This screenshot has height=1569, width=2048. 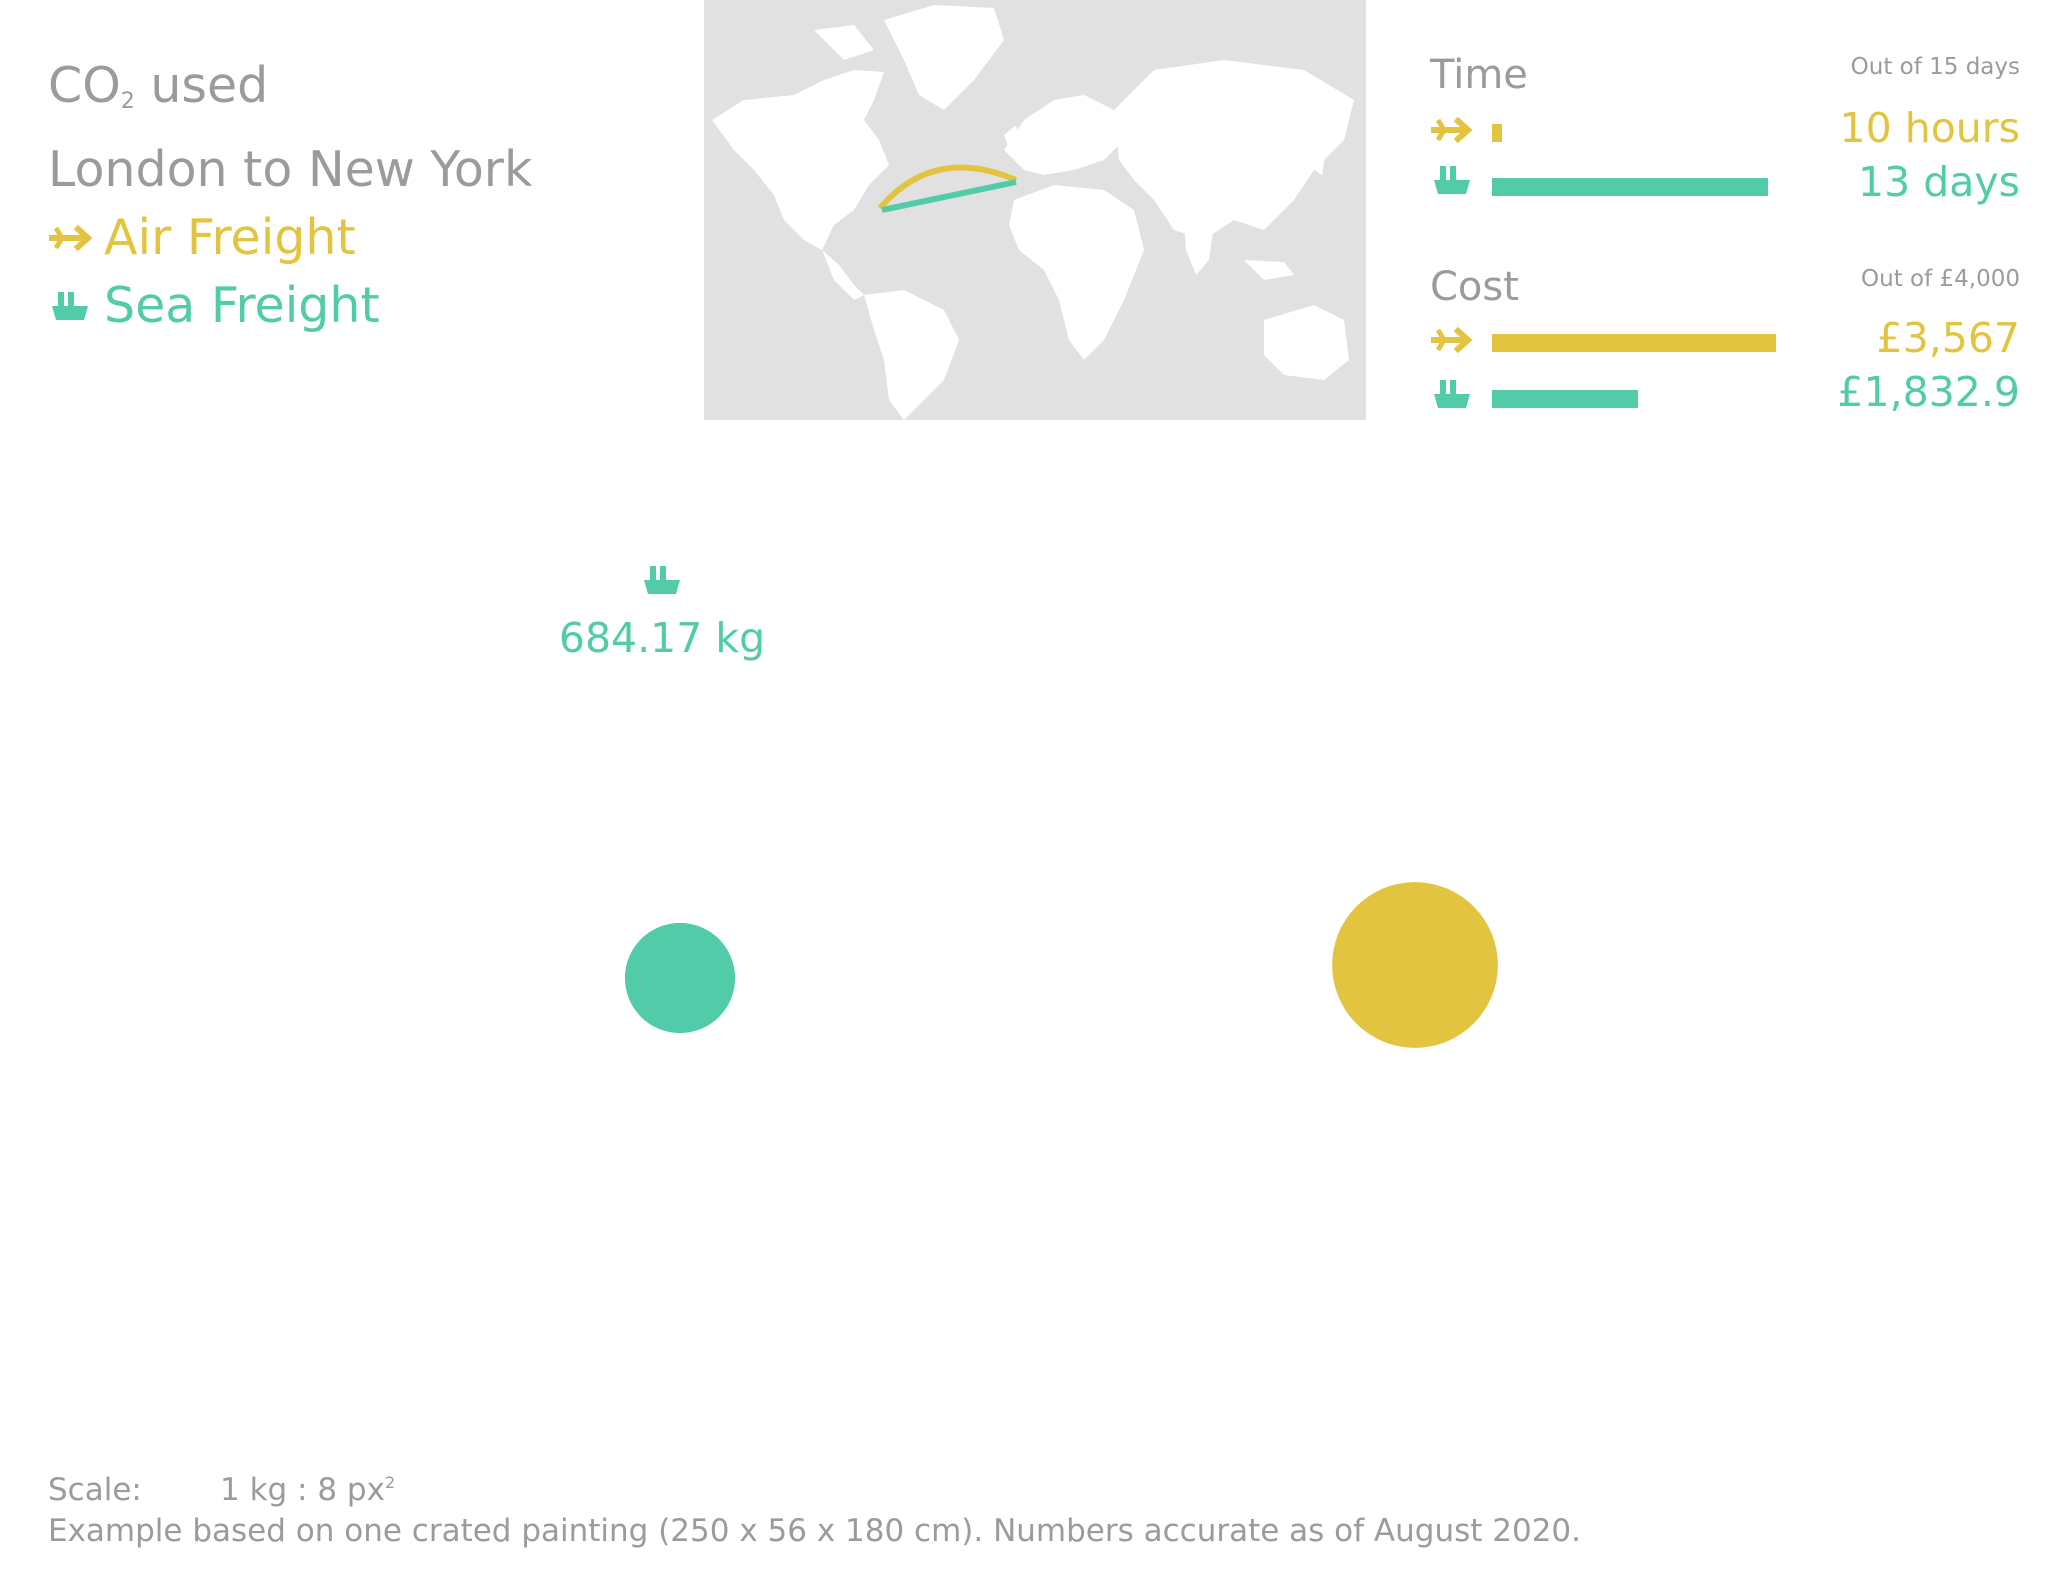 I want to click on world-map-svg, so click(x=1033, y=212).